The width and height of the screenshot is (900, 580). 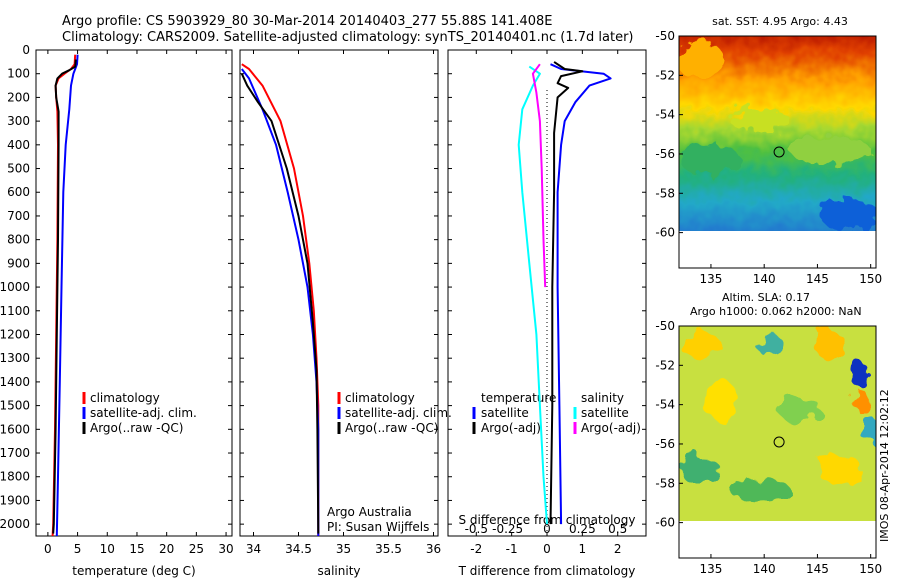 What do you see at coordinates (18, 74) in the screenshot?
I see `depth-tick-label: 100` at bounding box center [18, 74].